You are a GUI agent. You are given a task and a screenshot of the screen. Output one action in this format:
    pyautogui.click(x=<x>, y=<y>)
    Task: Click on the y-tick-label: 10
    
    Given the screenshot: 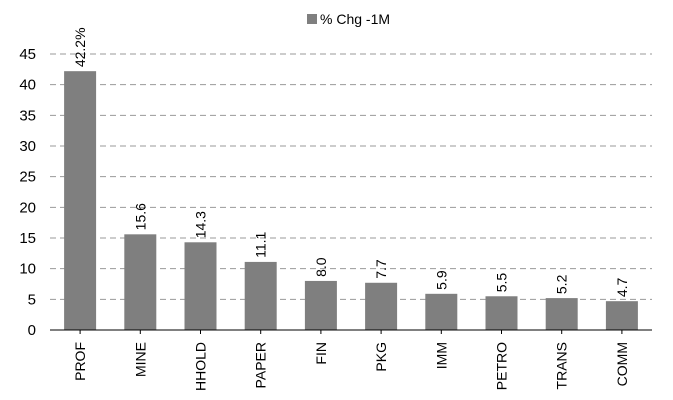 What is the action you would take?
    pyautogui.click(x=27, y=269)
    